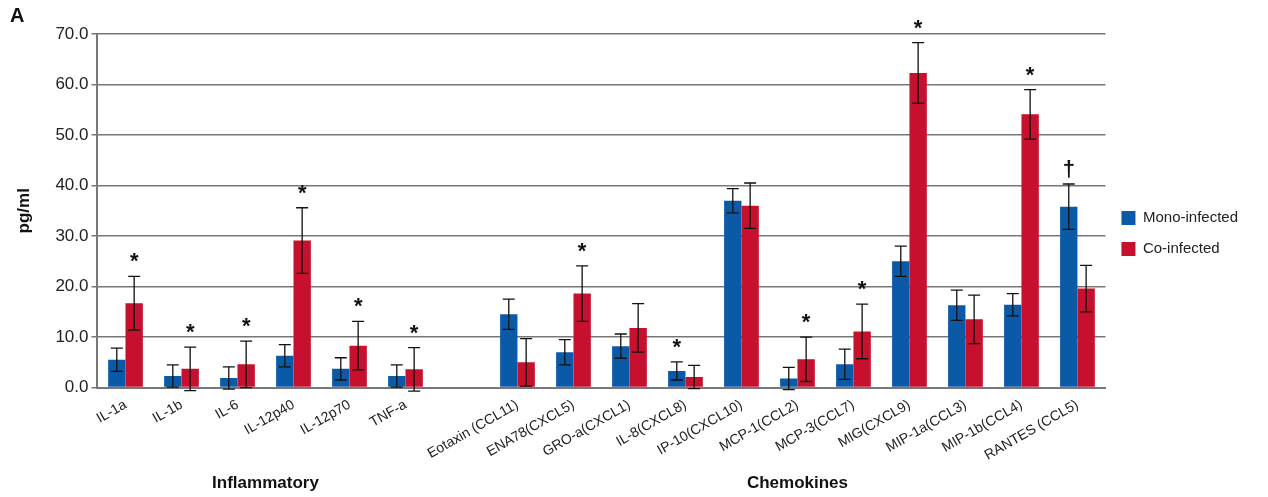 The height and width of the screenshot is (497, 1268). Describe the element at coordinates (388, 412) in the screenshot. I see `x-tick-label: TNF-a` at that location.